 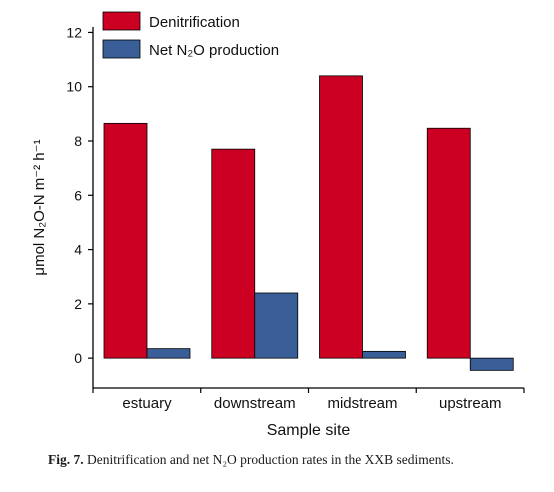 What do you see at coordinates (78, 358) in the screenshot?
I see `y-tick-label: 0` at bounding box center [78, 358].